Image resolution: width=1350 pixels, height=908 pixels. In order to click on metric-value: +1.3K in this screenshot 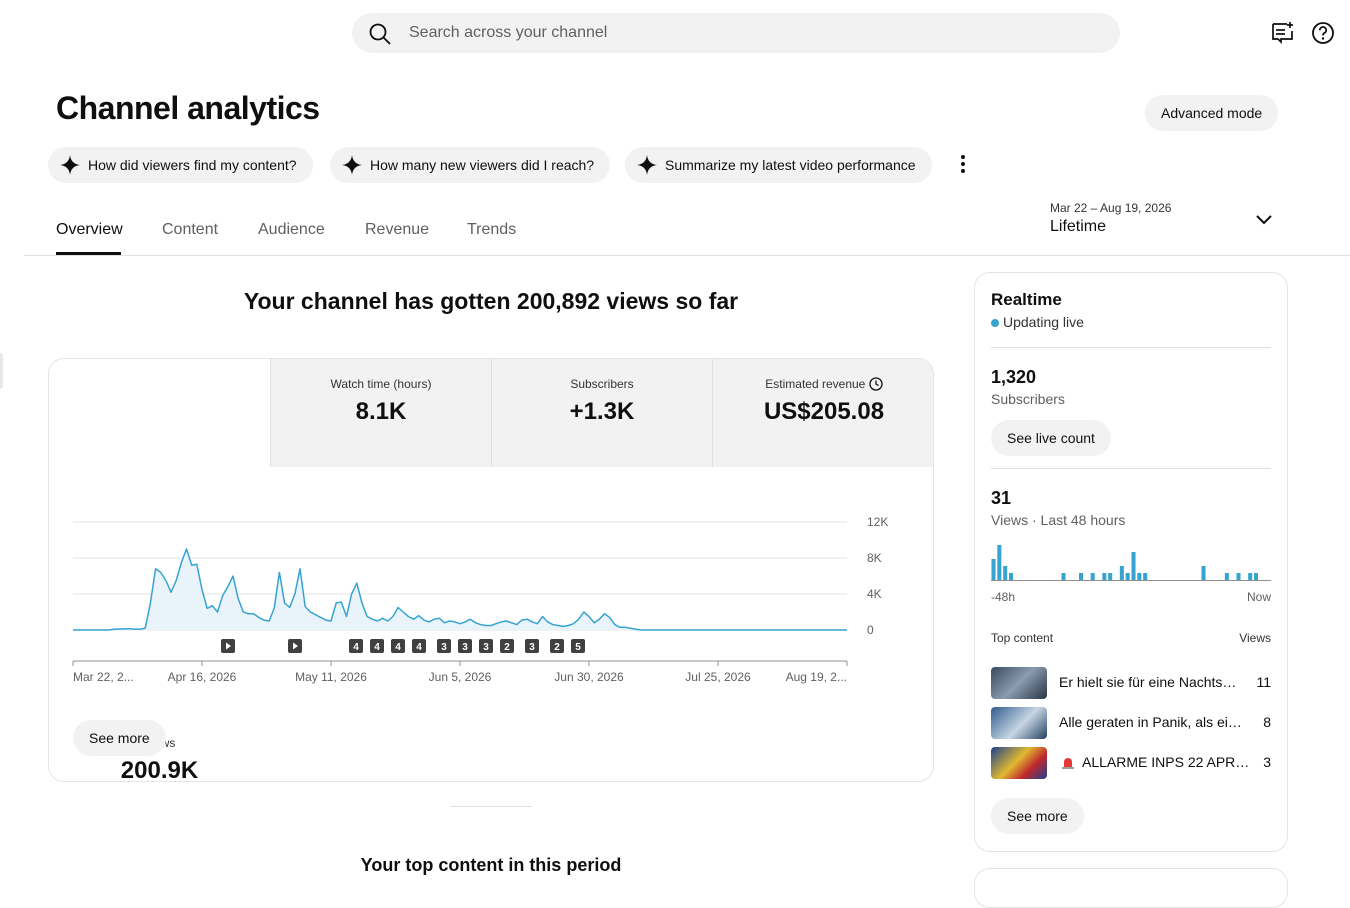, I will do `click(602, 411)`.